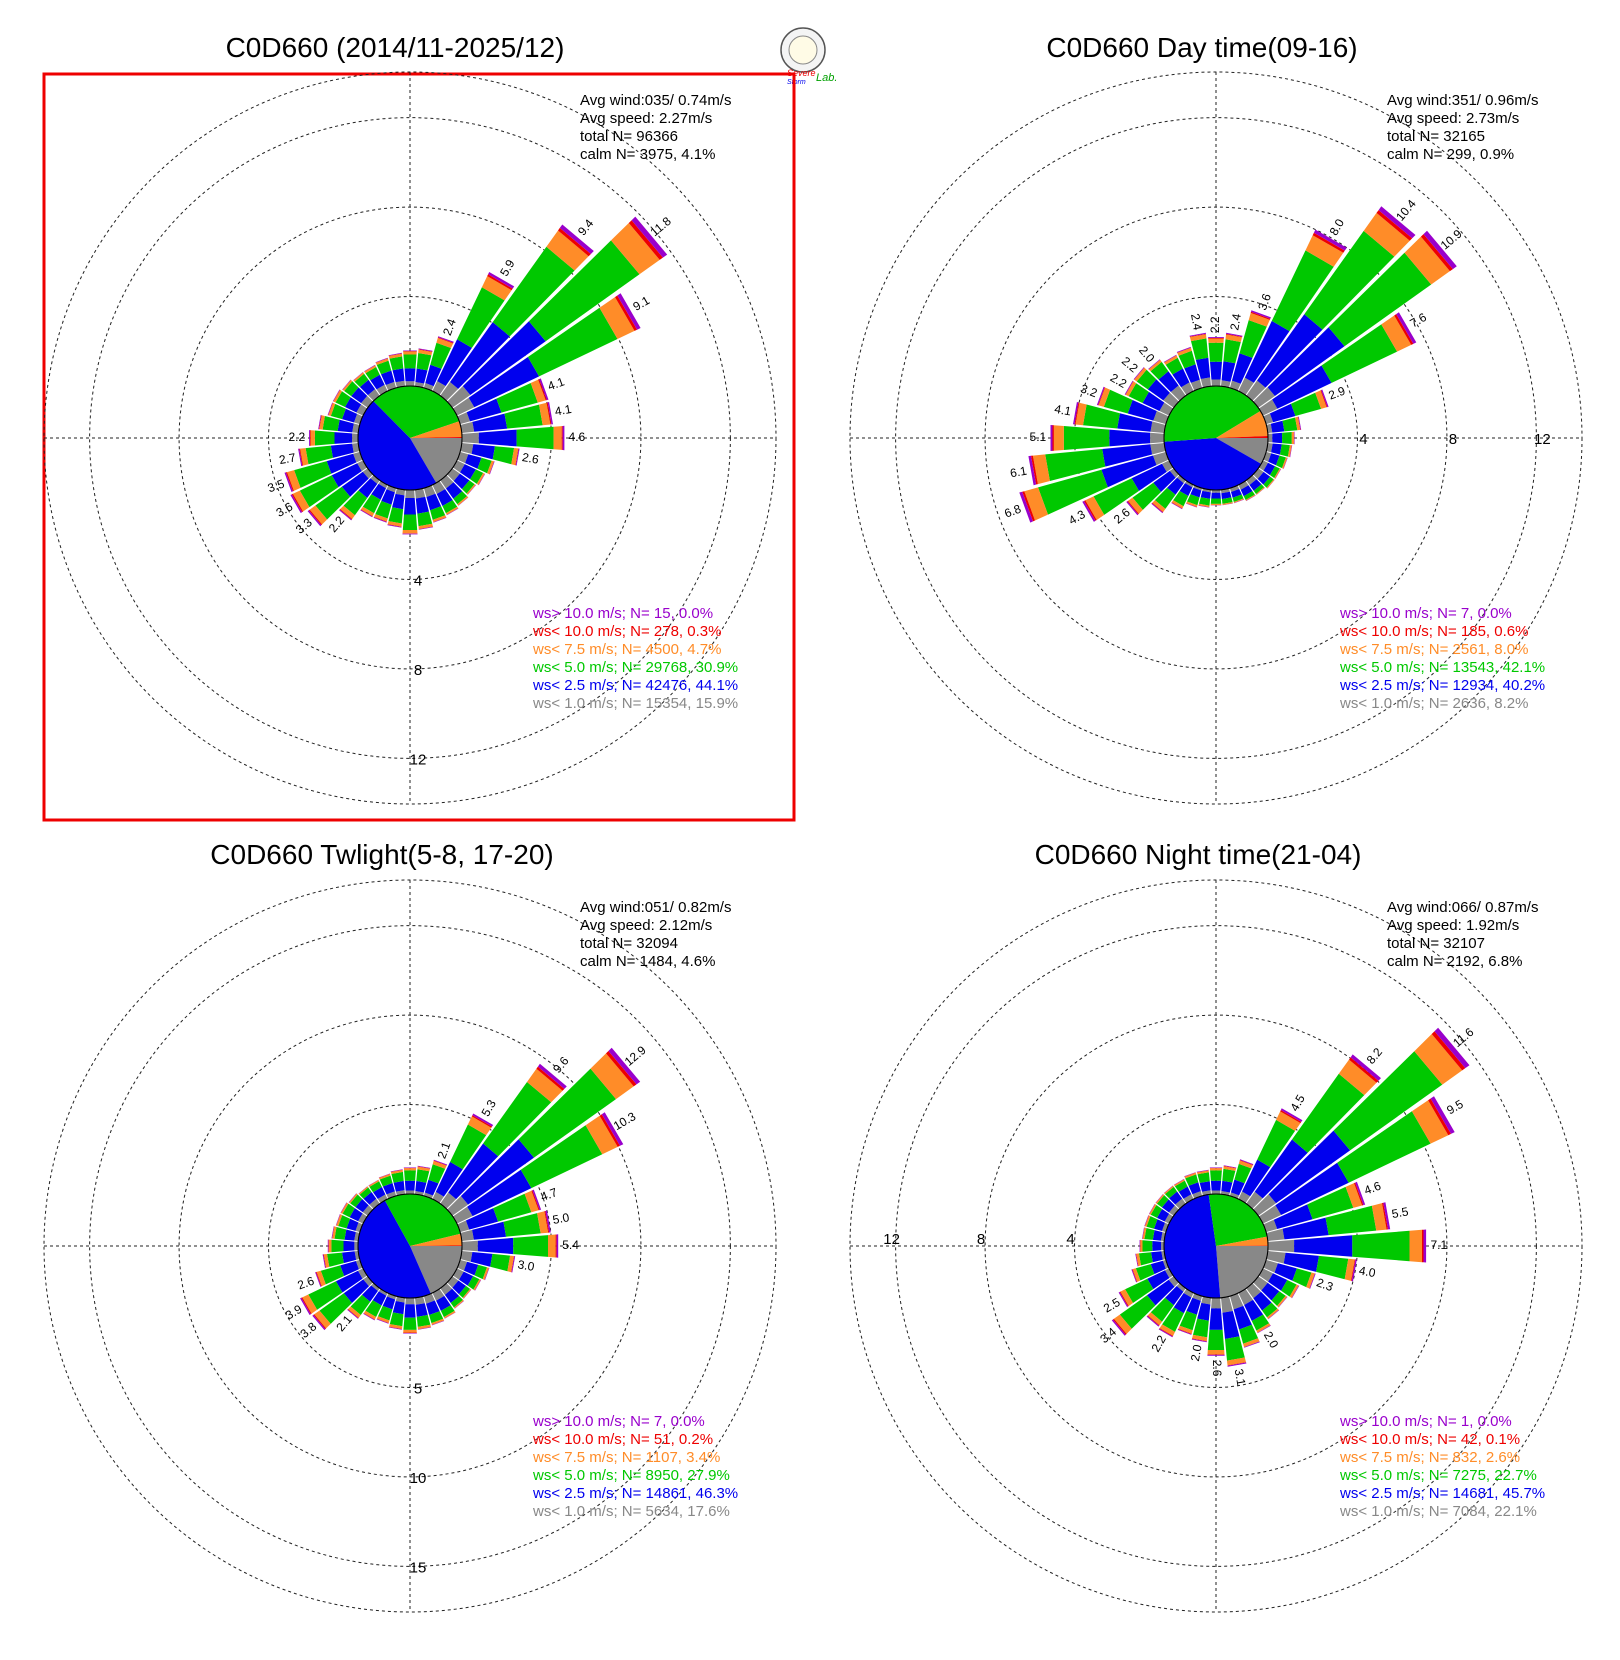 This screenshot has height=1660, width=1620. What do you see at coordinates (1462, 907) in the screenshot?
I see `stats-line: Avg wind:066/ 0.87m/s` at bounding box center [1462, 907].